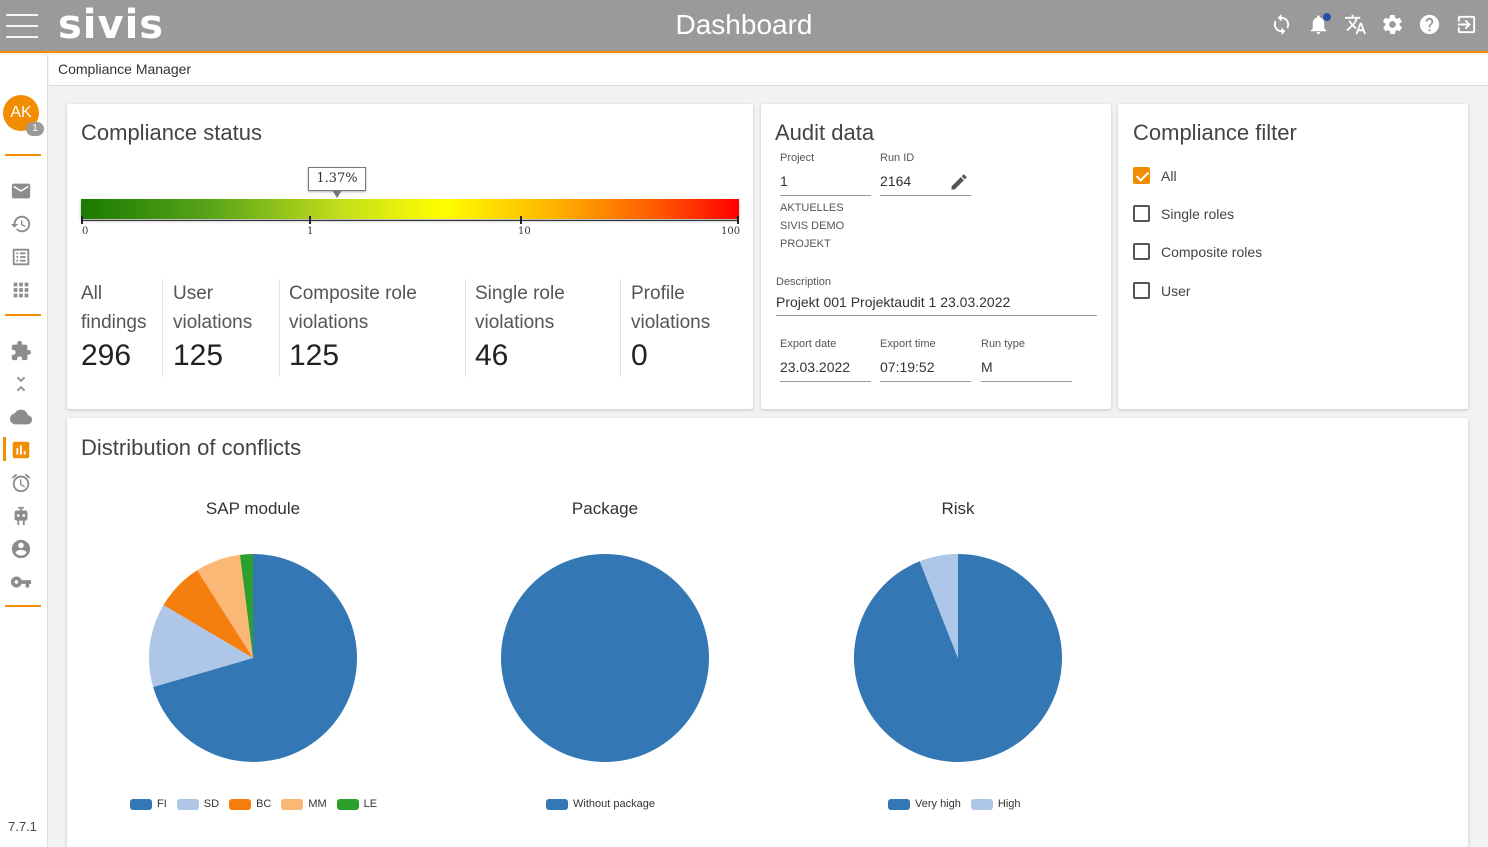  What do you see at coordinates (524, 231) in the screenshot?
I see `gauge-tick-label: 10` at bounding box center [524, 231].